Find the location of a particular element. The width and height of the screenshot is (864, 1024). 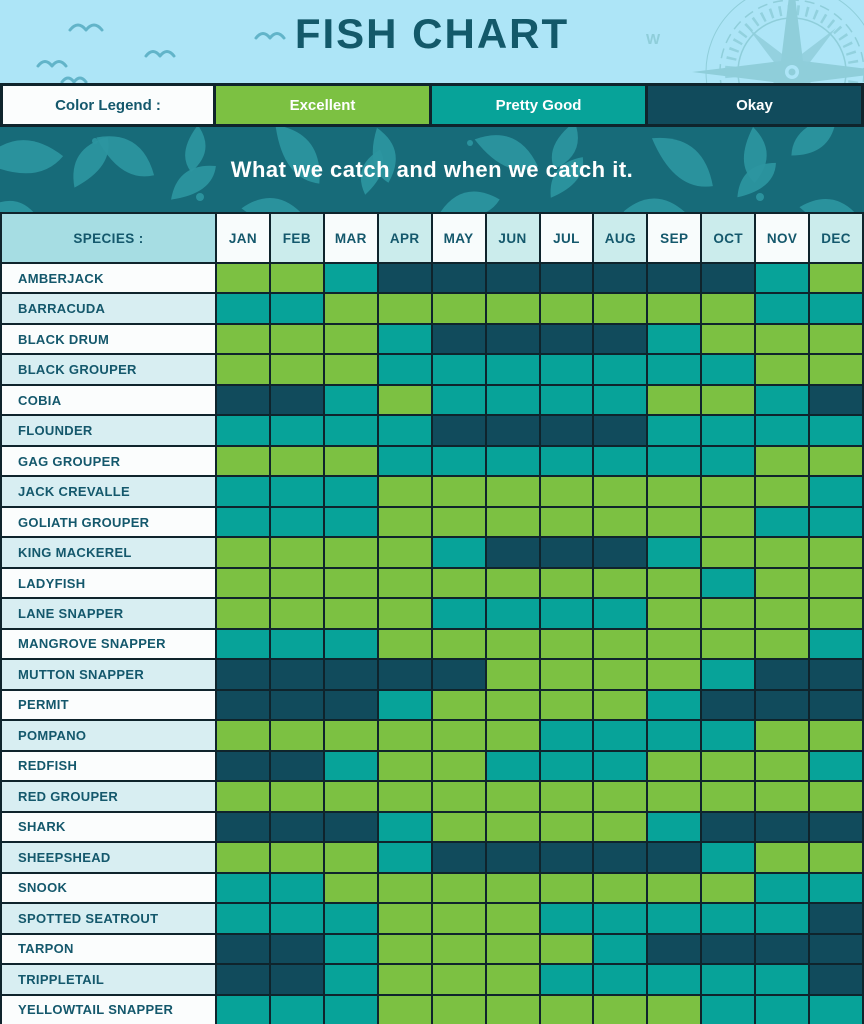

species-column-header: SPECIES : is located at coordinates (108, 238).